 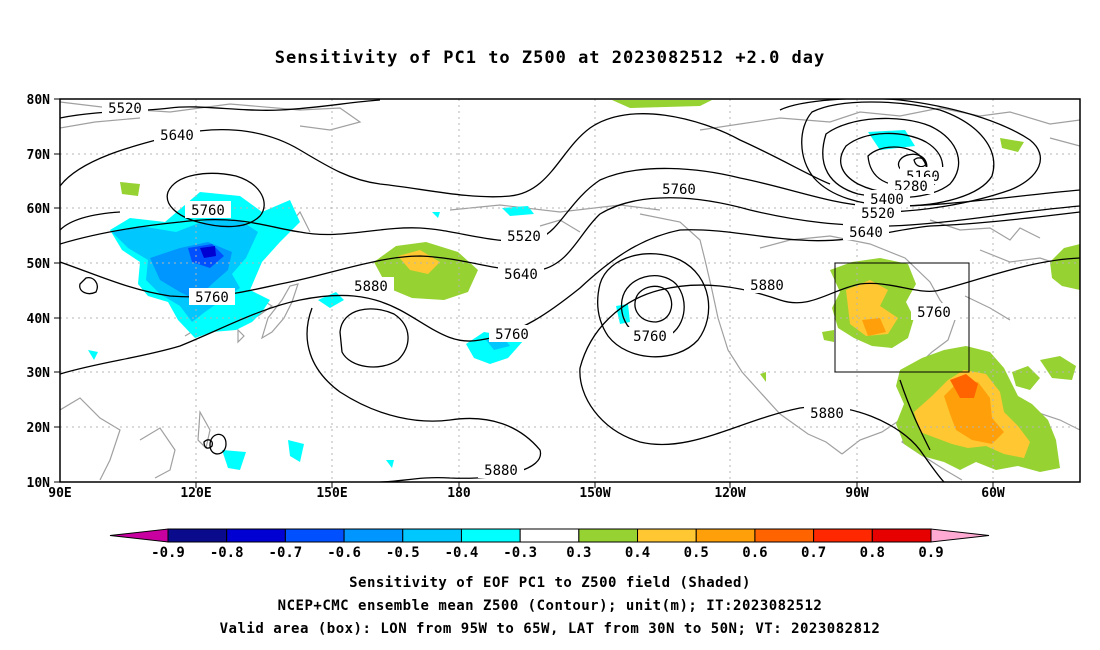 I want to click on lat-label: 50N, so click(x=39, y=264).